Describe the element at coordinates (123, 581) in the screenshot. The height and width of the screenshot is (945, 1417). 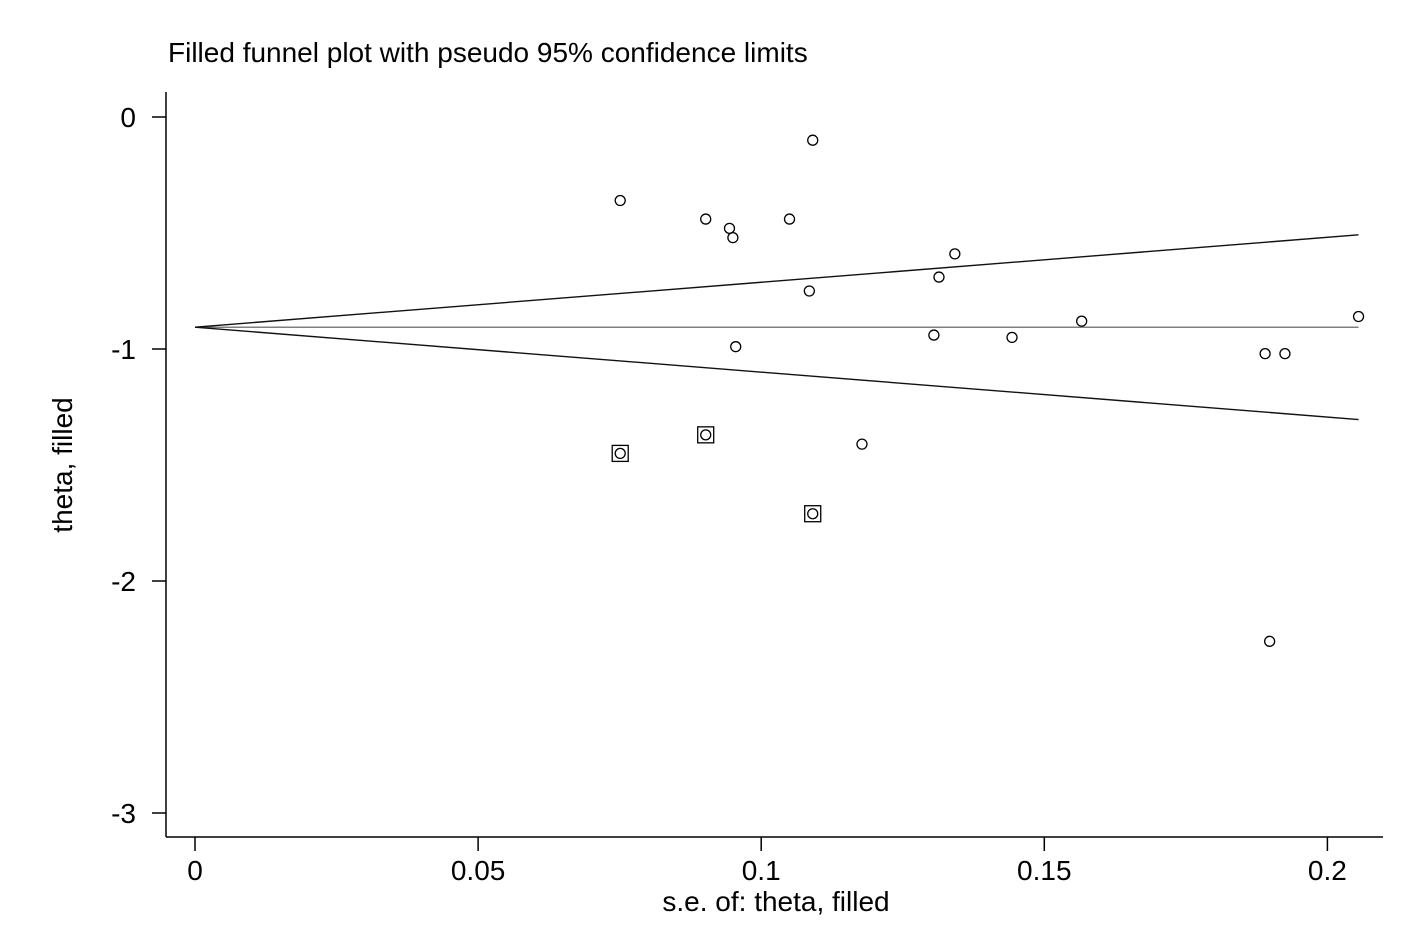
I see `y-tick-label: -2` at that location.